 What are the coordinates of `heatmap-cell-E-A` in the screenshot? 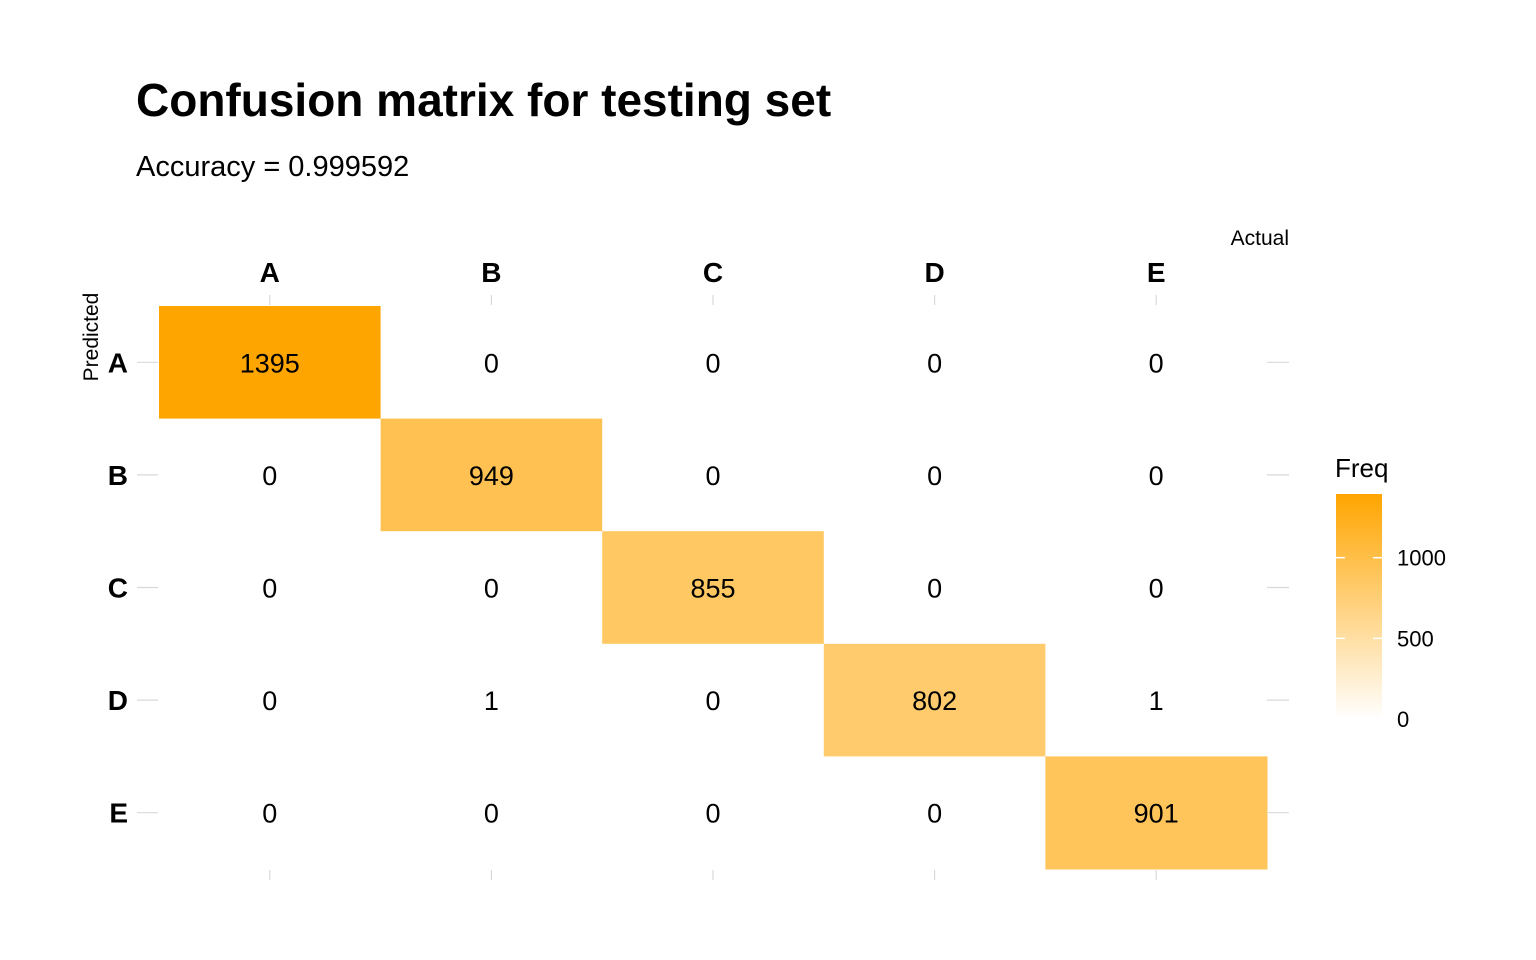 It's located at (270, 813).